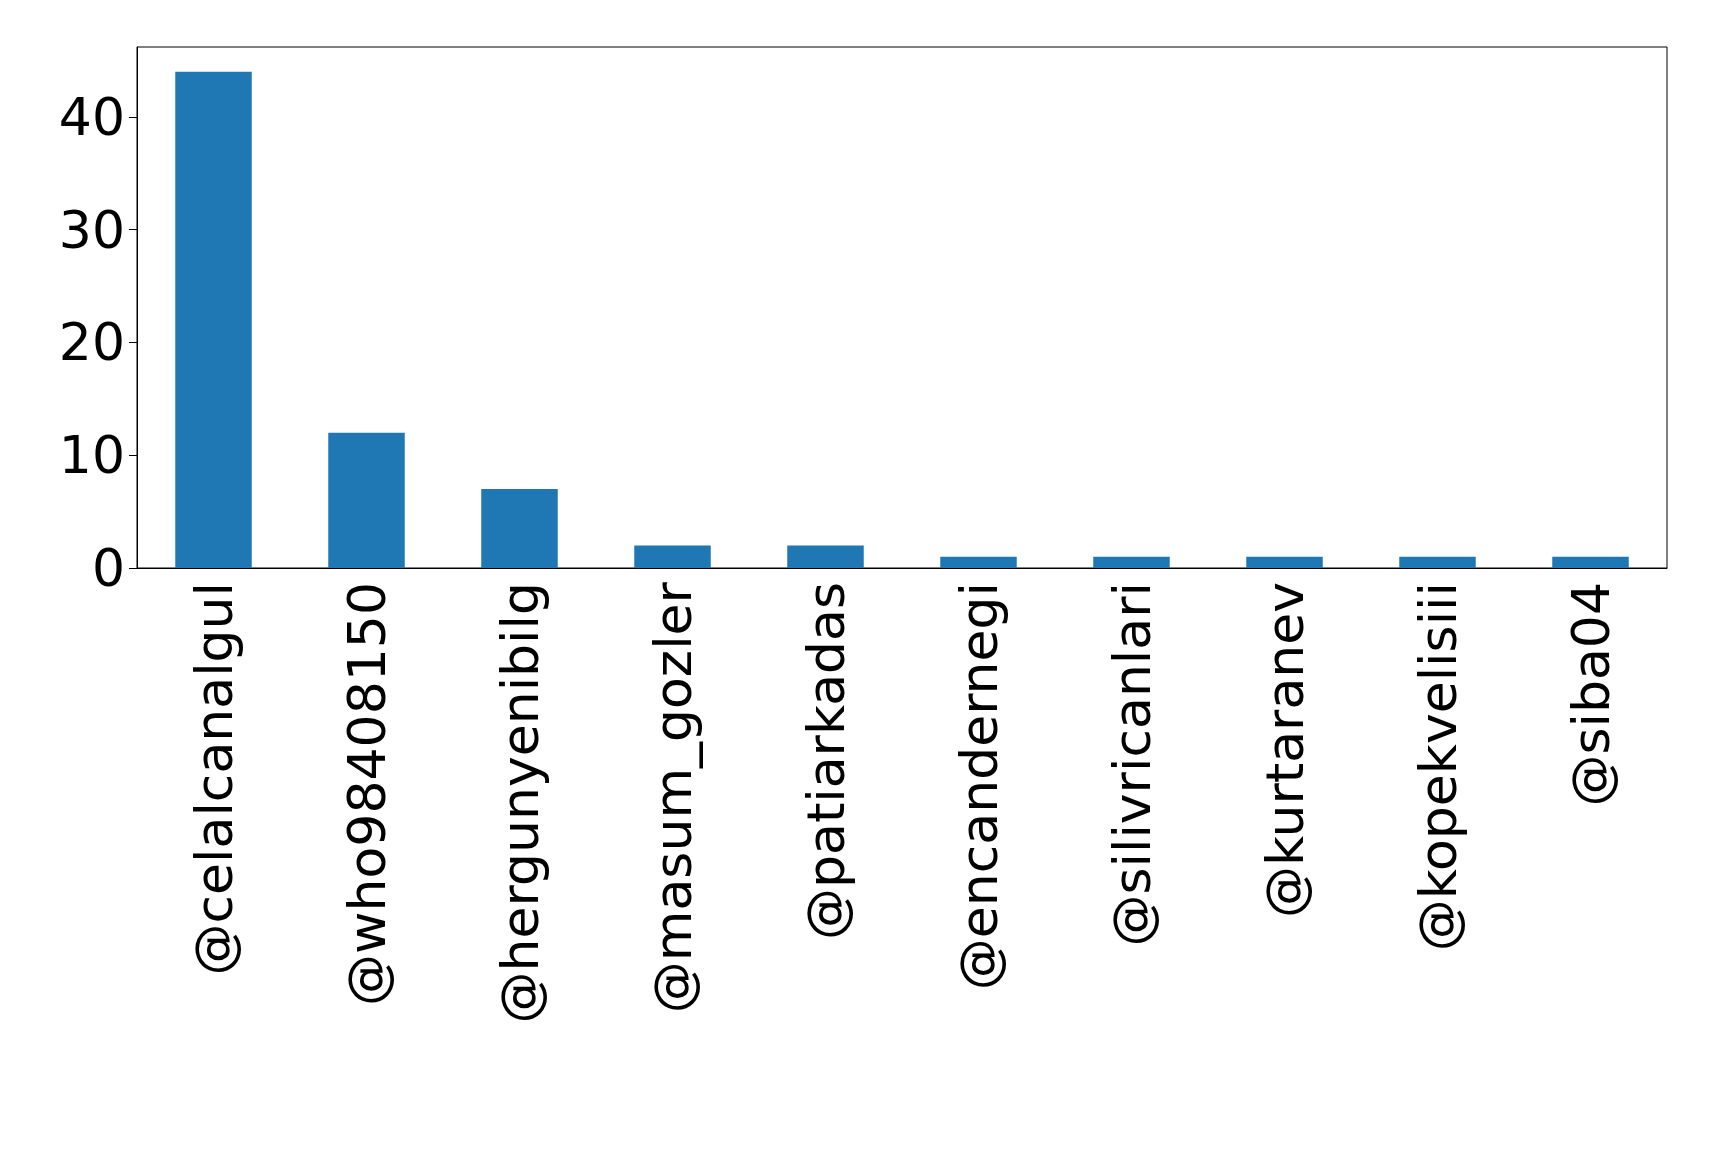 The width and height of the screenshot is (1719, 1158). What do you see at coordinates (1131, 764) in the screenshot?
I see `x-tick-label: @silivricanlari` at bounding box center [1131, 764].